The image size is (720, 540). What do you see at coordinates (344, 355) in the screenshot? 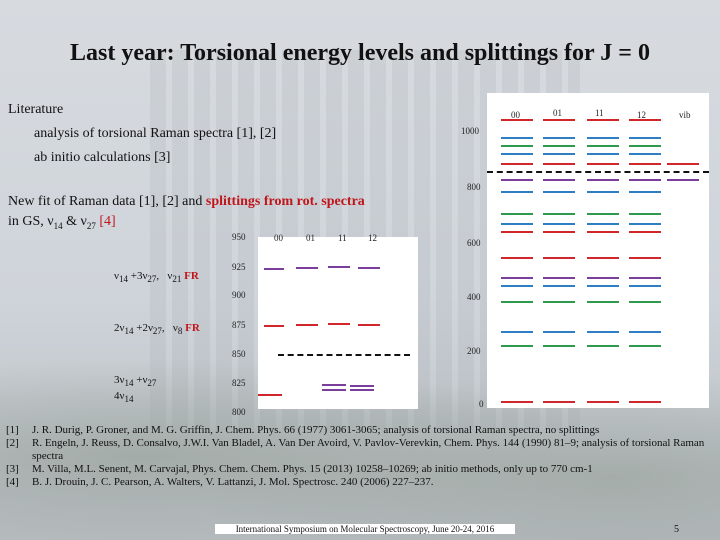
I see `zoomed-ground-reference-line` at bounding box center [344, 355].